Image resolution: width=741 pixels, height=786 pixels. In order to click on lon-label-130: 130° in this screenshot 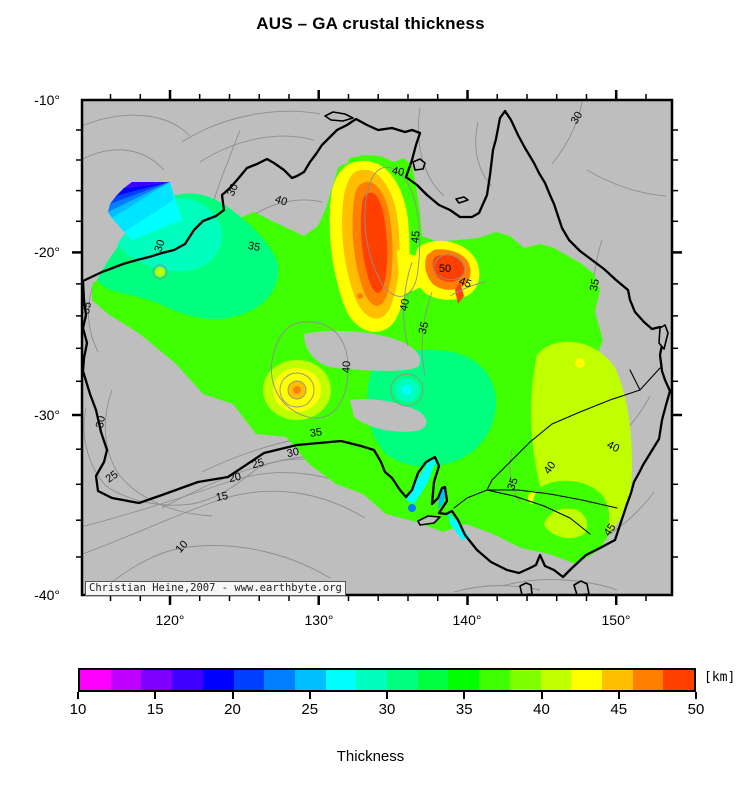, I will do `click(319, 620)`.